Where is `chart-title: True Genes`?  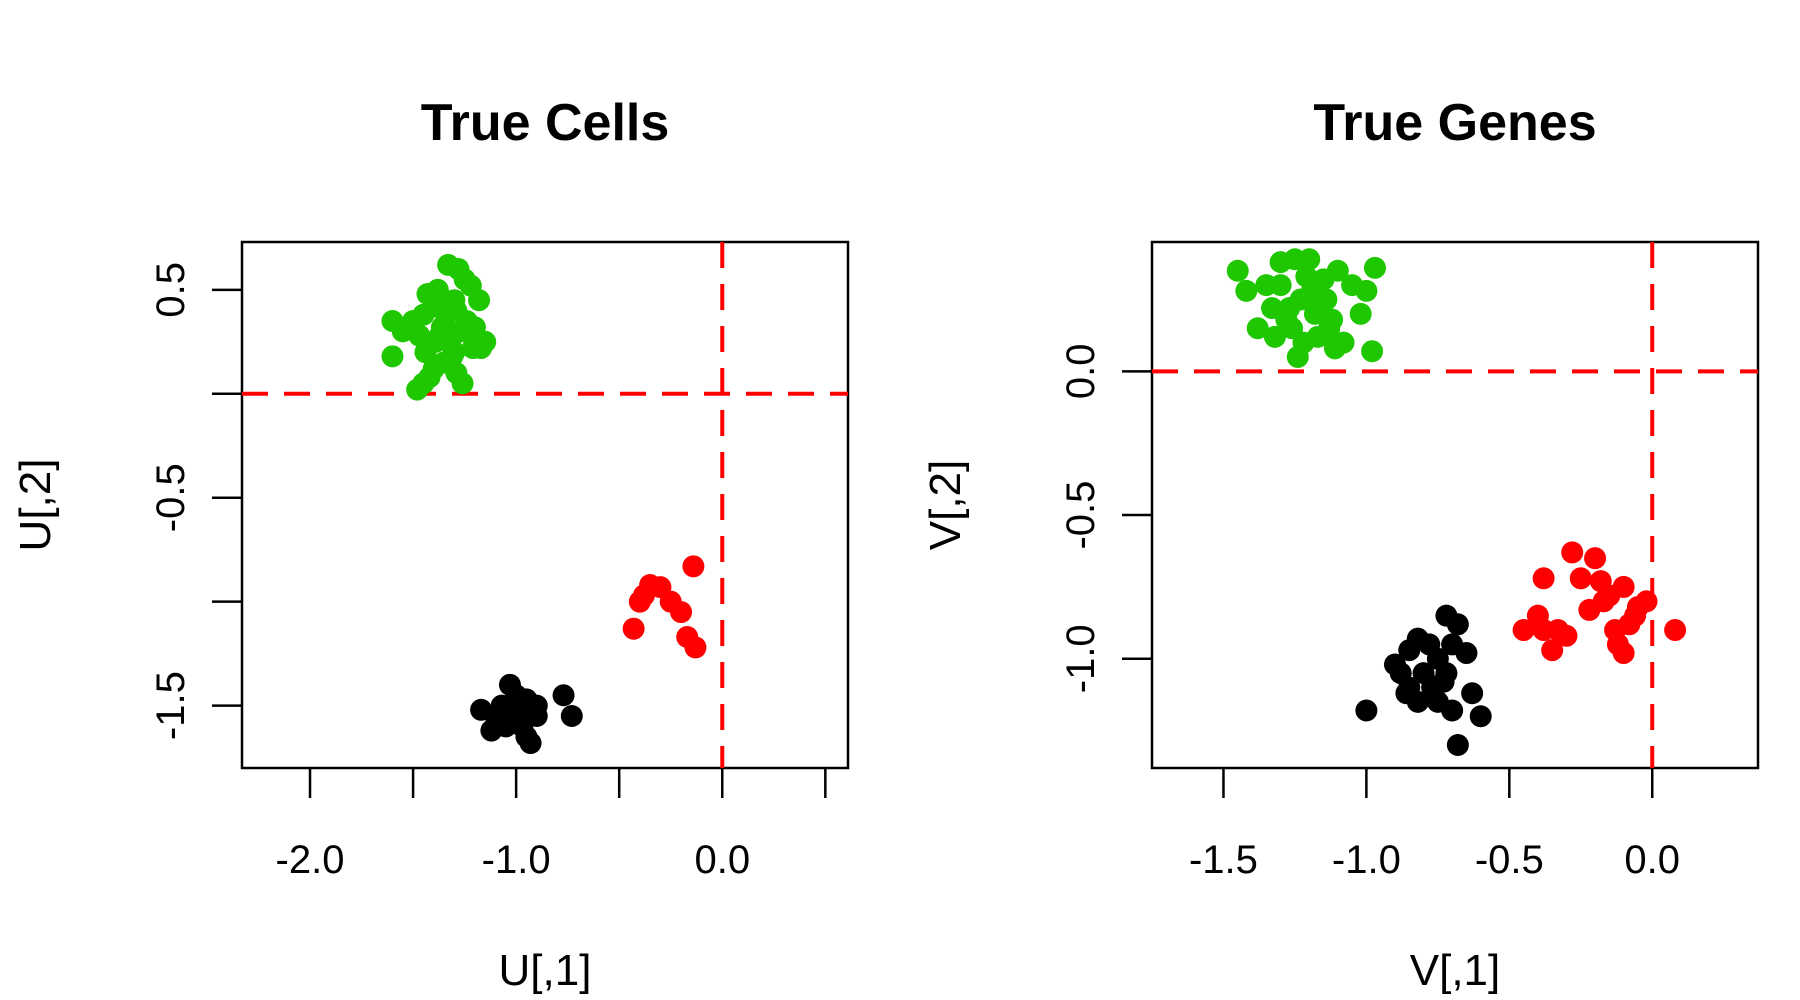 chart-title: True Genes is located at coordinates (1454, 123).